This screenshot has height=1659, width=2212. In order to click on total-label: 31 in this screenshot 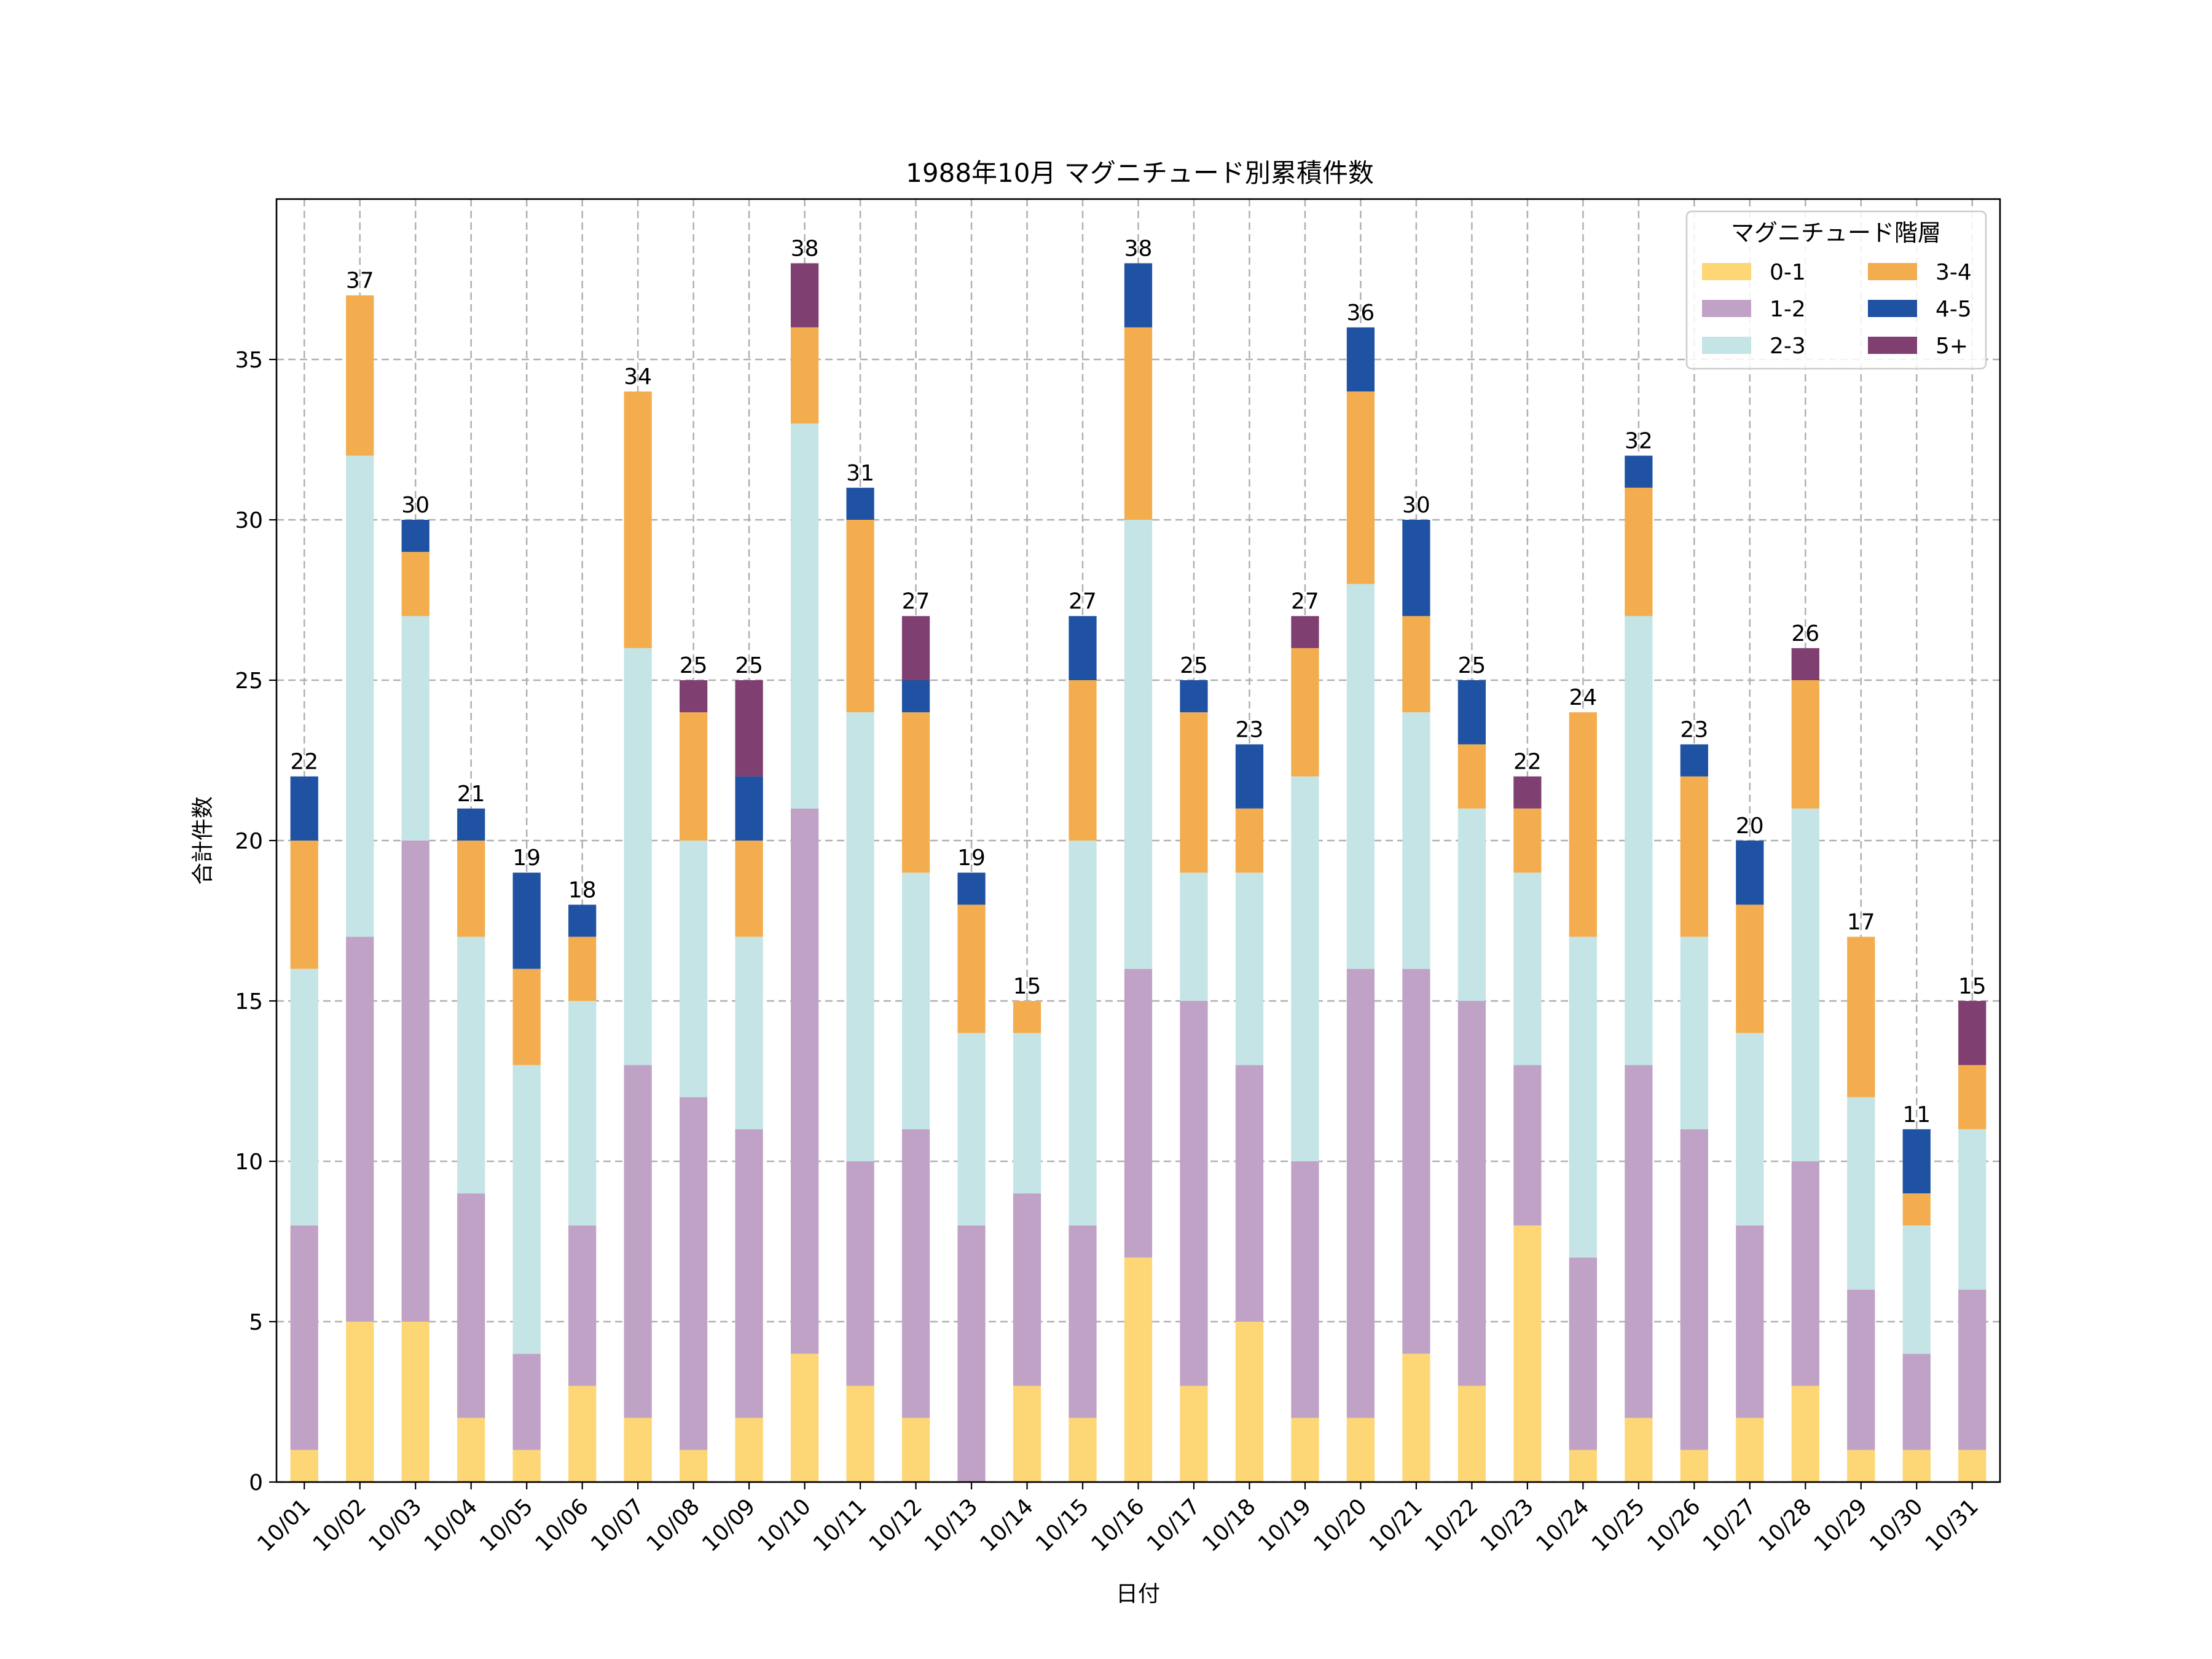, I will do `click(860, 473)`.